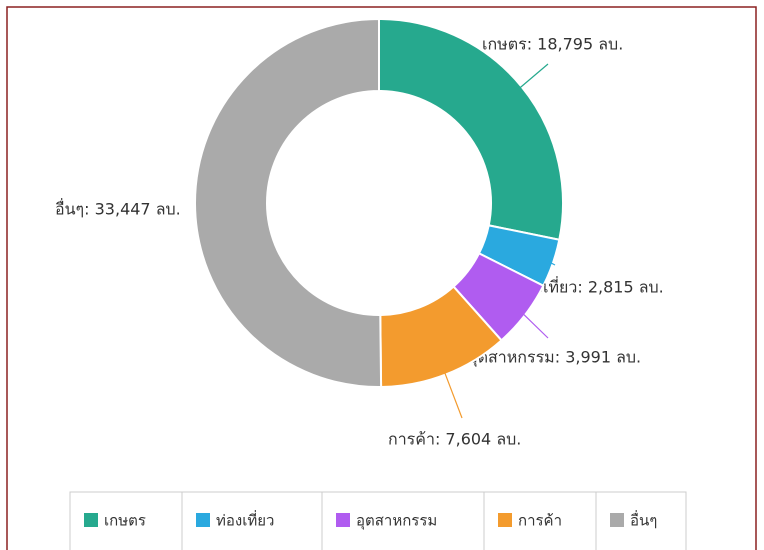  I want to click on data-label: อุตสาหกรรม: 3,991 ลบ., so click(554, 358).